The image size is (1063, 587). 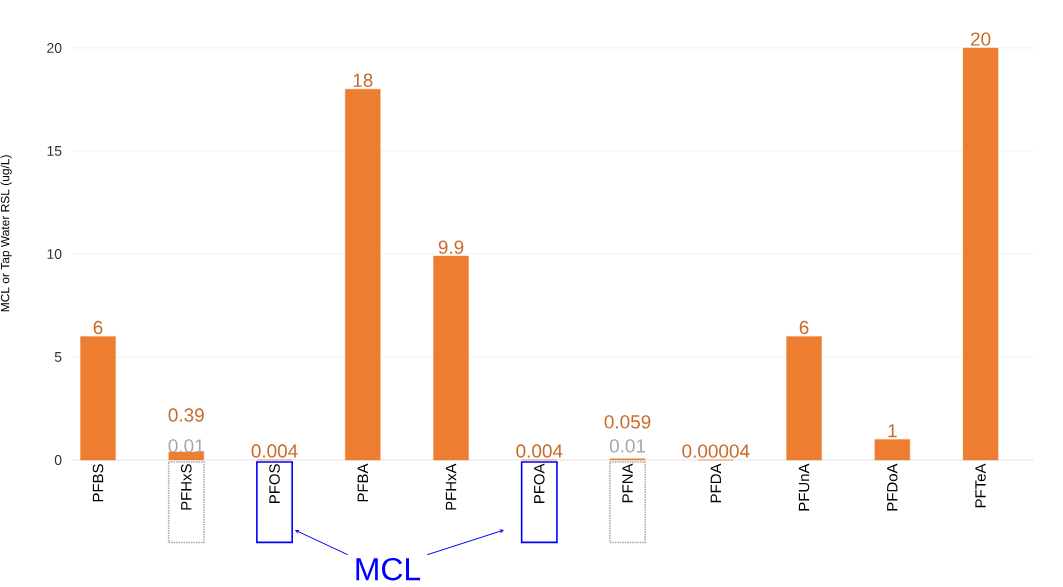 I want to click on x-tick-label: PFBA, so click(x=362, y=482).